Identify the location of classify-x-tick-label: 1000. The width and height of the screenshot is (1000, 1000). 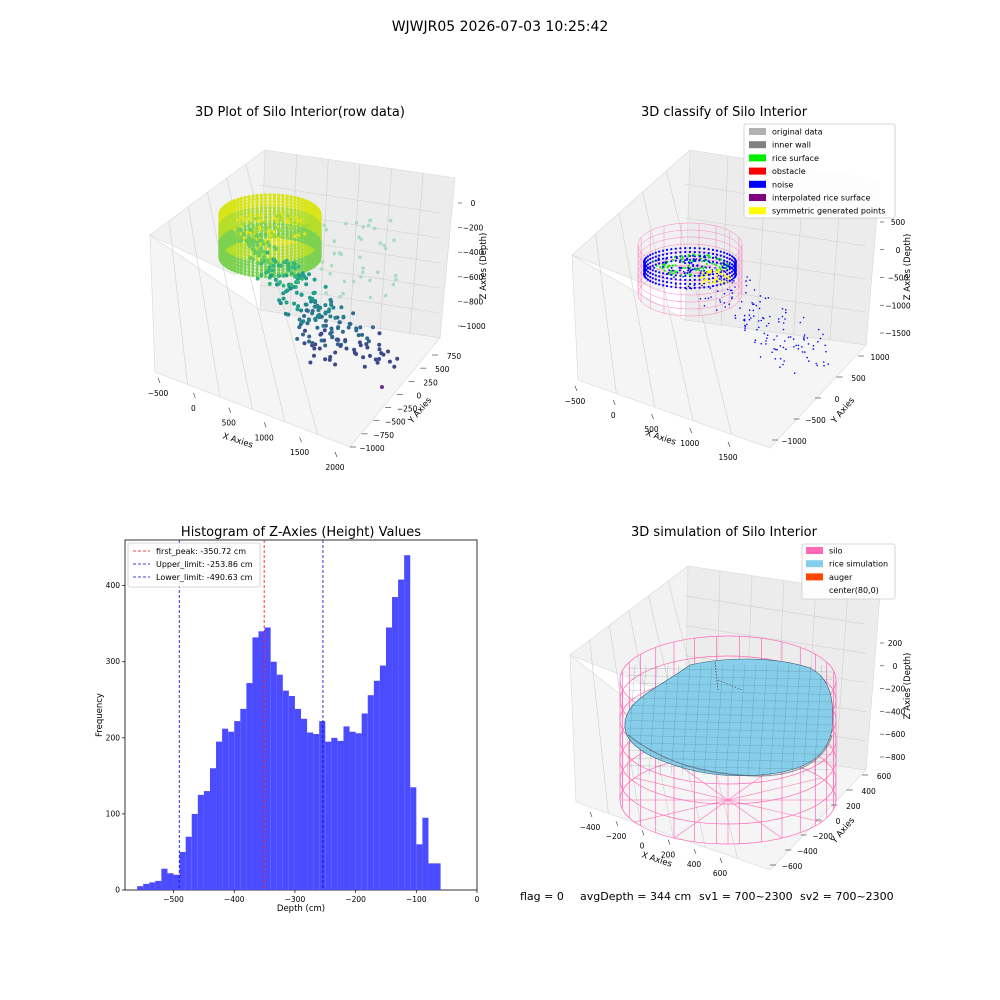
(689, 443).